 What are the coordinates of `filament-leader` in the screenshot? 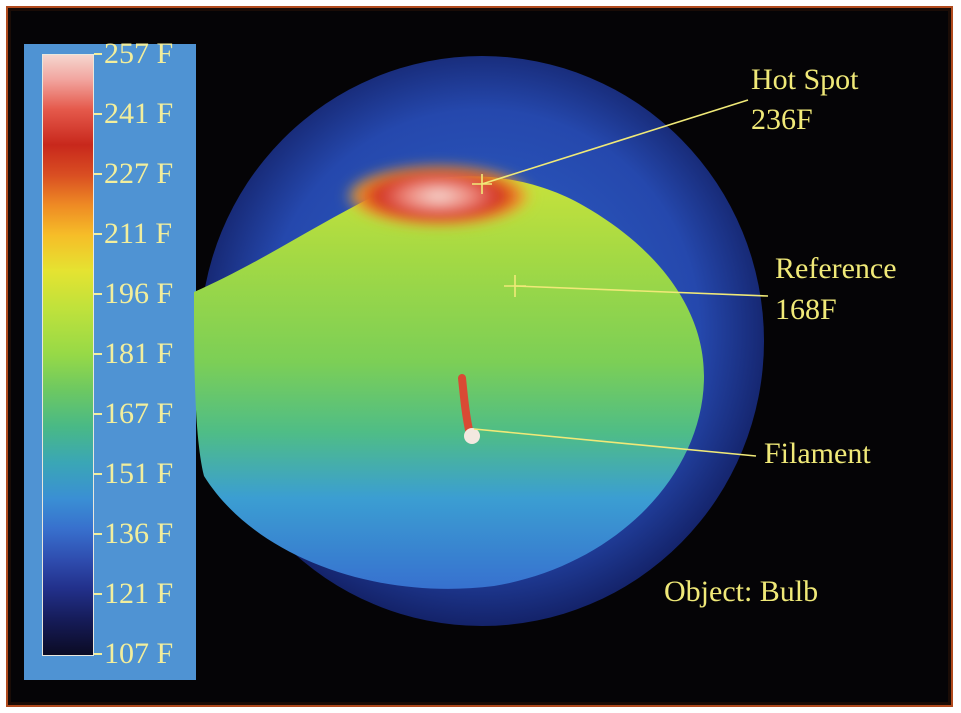 It's located at (615, 442).